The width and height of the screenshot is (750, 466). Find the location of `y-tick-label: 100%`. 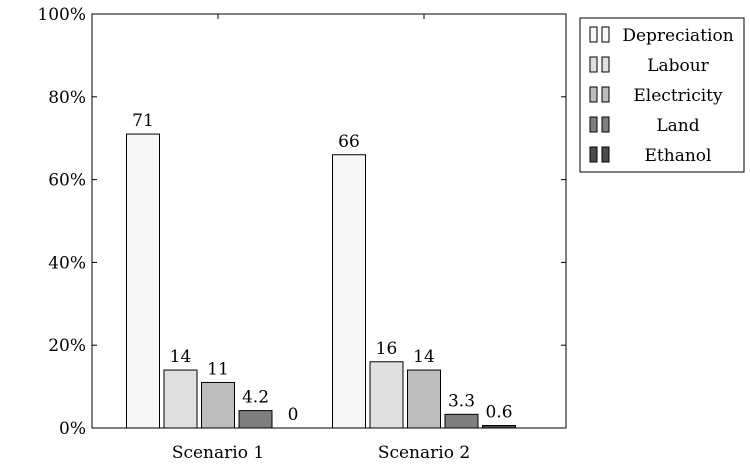

y-tick-label: 100% is located at coordinates (61, 15).